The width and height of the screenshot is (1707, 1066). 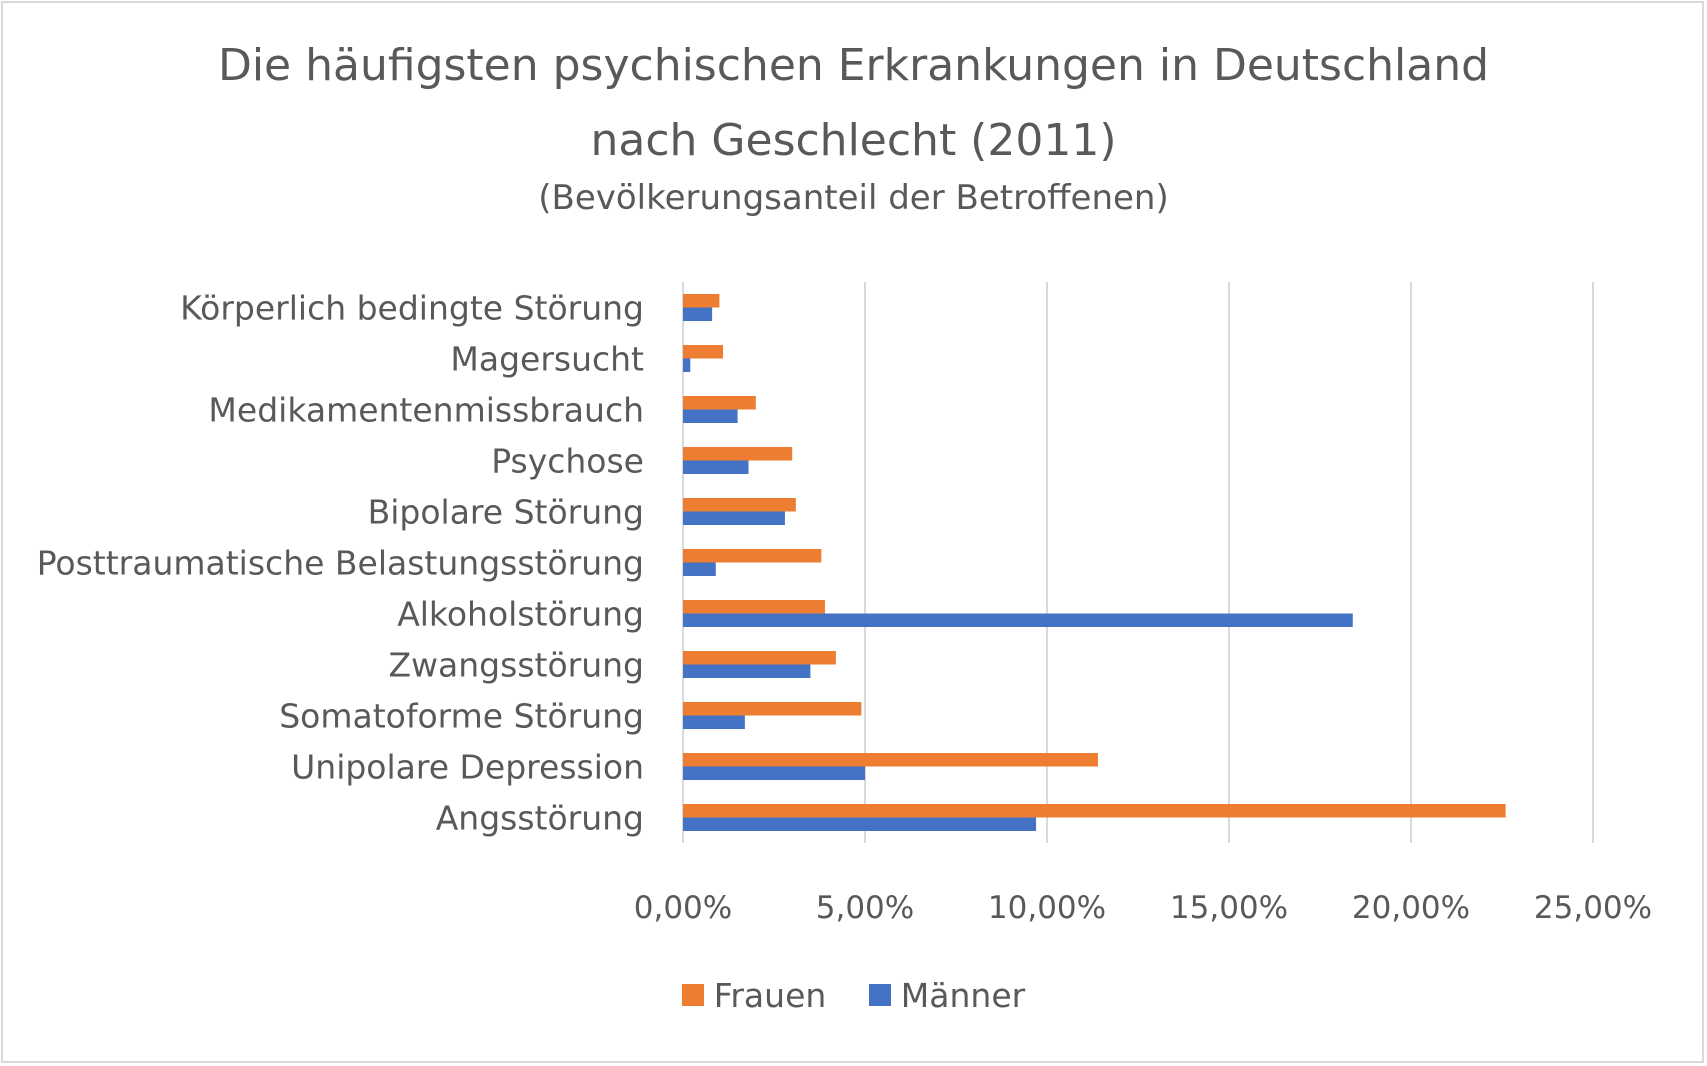 I want to click on legend-item-maenner: Männer, so click(x=947, y=995).